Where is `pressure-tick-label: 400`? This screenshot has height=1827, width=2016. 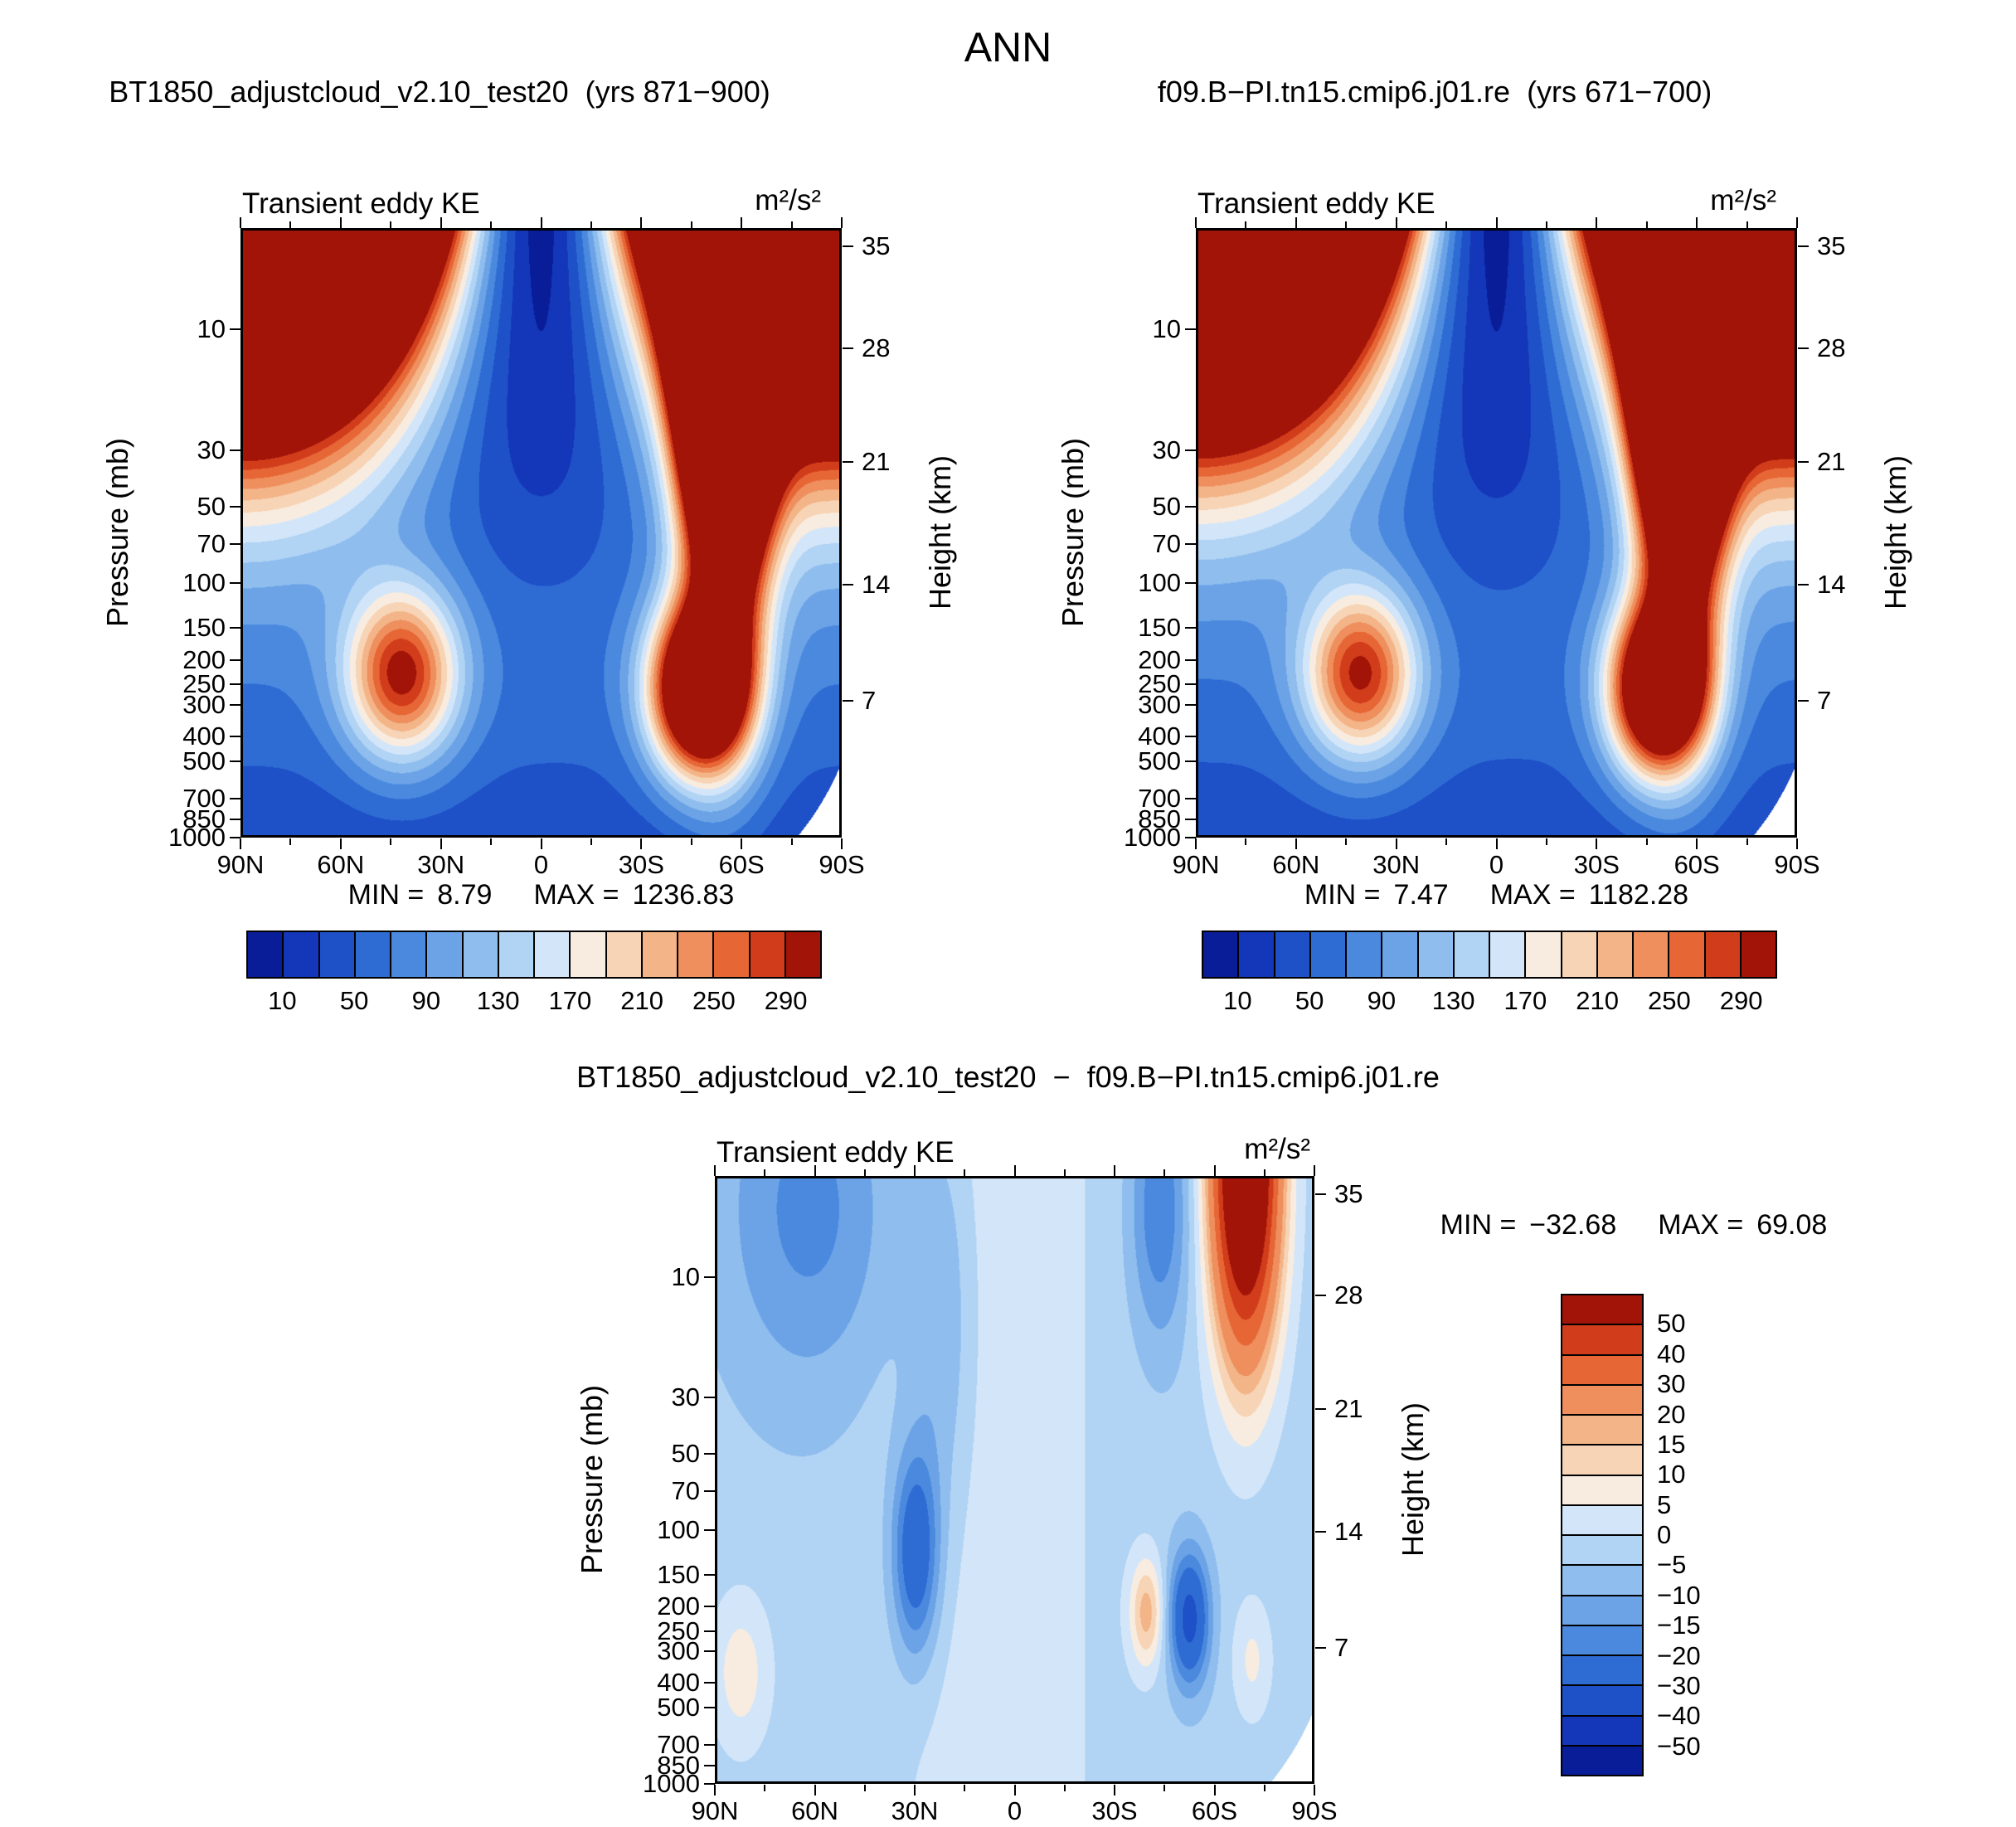
pressure-tick-label: 400 is located at coordinates (204, 736).